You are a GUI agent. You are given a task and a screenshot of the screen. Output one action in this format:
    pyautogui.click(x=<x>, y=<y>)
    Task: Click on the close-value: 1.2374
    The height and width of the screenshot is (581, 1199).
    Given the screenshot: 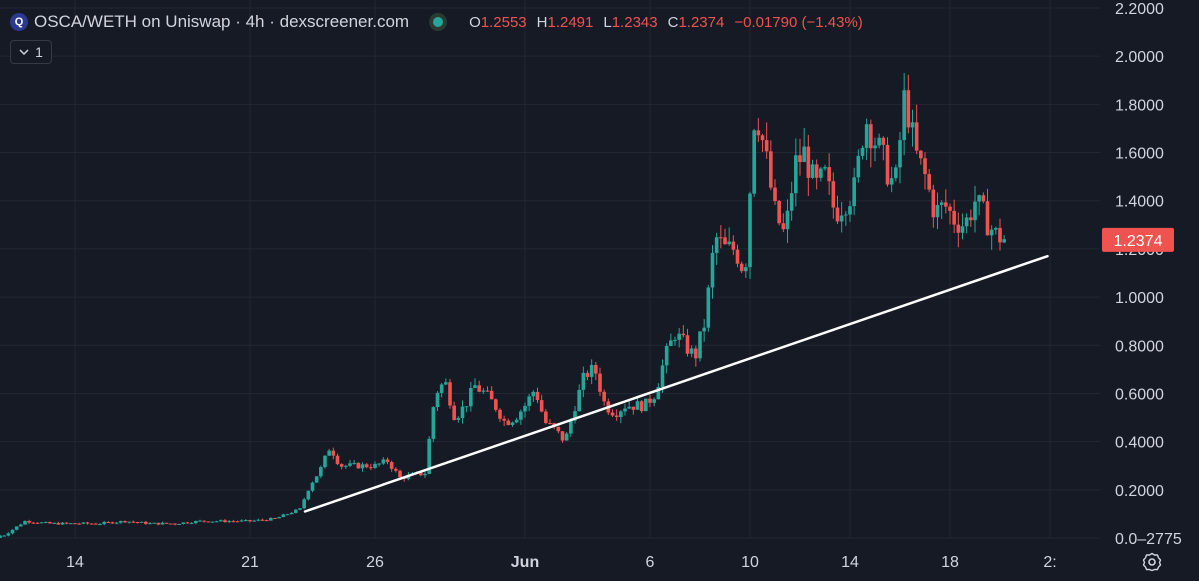 What is the action you would take?
    pyautogui.click(x=701, y=22)
    